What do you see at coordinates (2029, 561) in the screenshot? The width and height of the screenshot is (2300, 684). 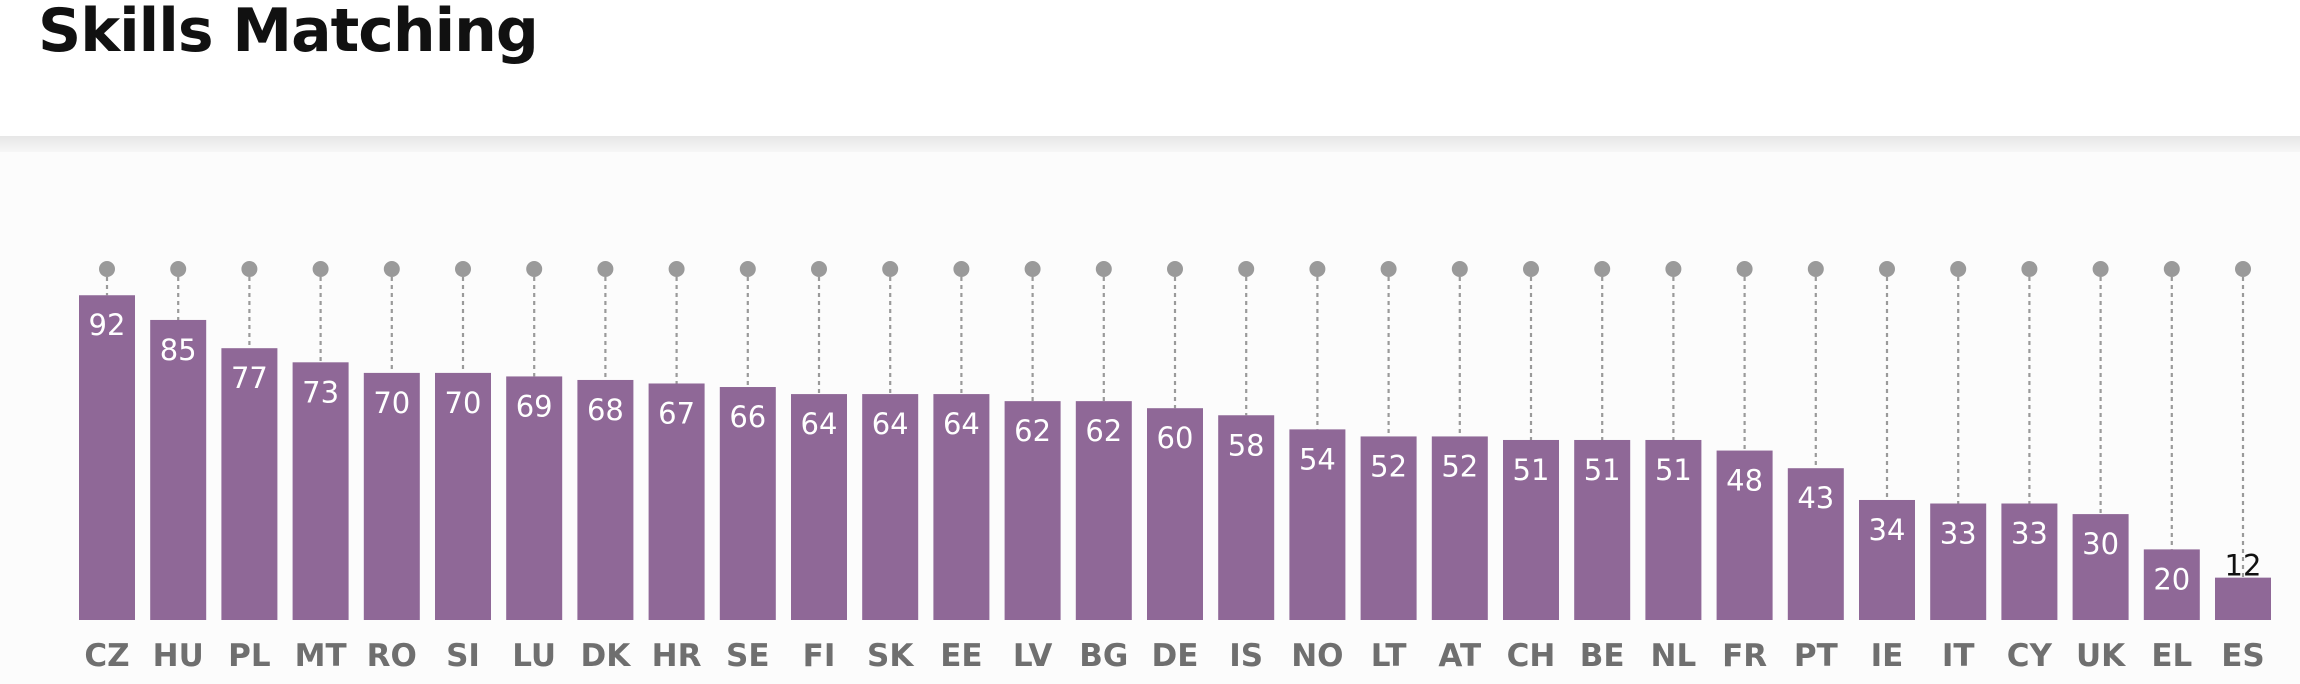 I see `bar-cy` at bounding box center [2029, 561].